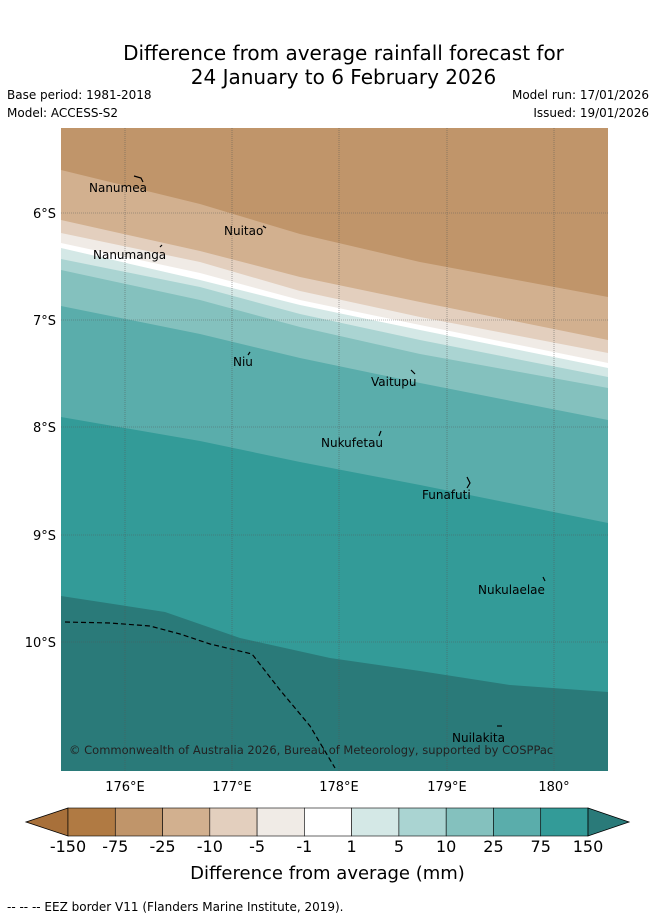 The width and height of the screenshot is (655, 919). What do you see at coordinates (609, 822) in the screenshot?
I see `colorbar-arrow-high` at bounding box center [609, 822].